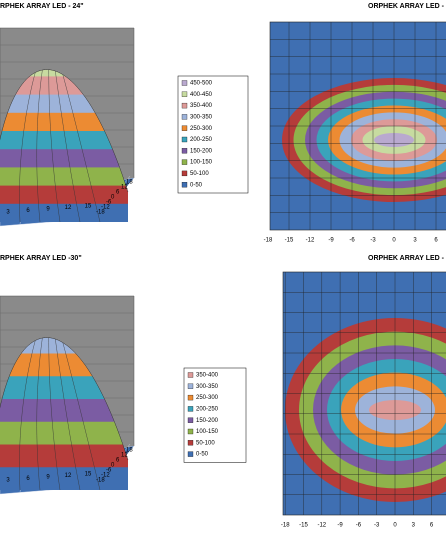  I want to click on chart-title: ORPHEK ARRAY LED - 2, so click(407, 6).